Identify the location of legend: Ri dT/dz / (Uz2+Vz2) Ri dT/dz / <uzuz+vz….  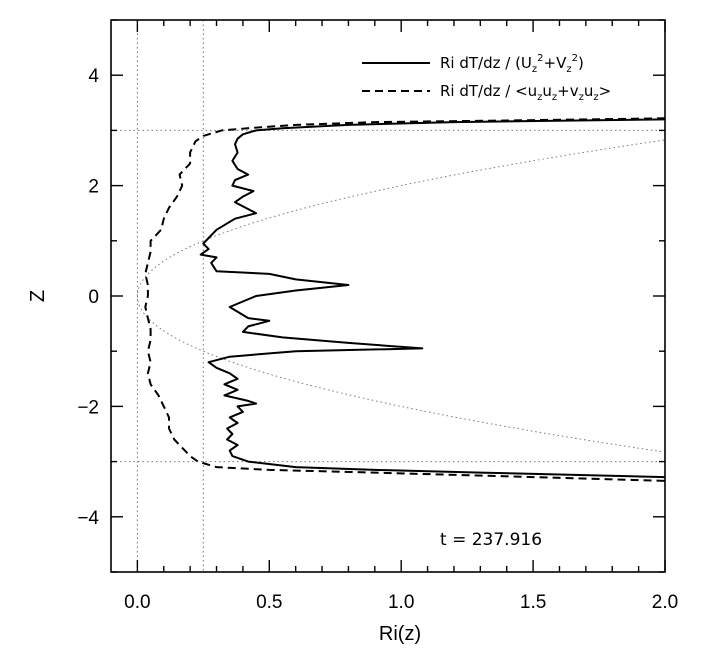
(486, 78).